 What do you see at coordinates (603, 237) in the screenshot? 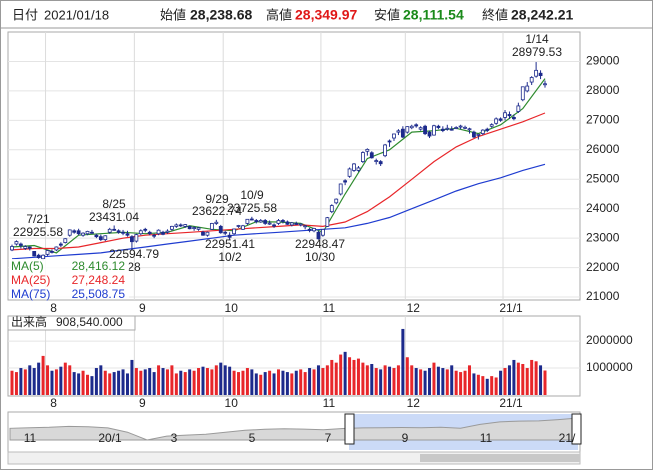
I see `y-tick-label: 23000` at bounding box center [603, 237].